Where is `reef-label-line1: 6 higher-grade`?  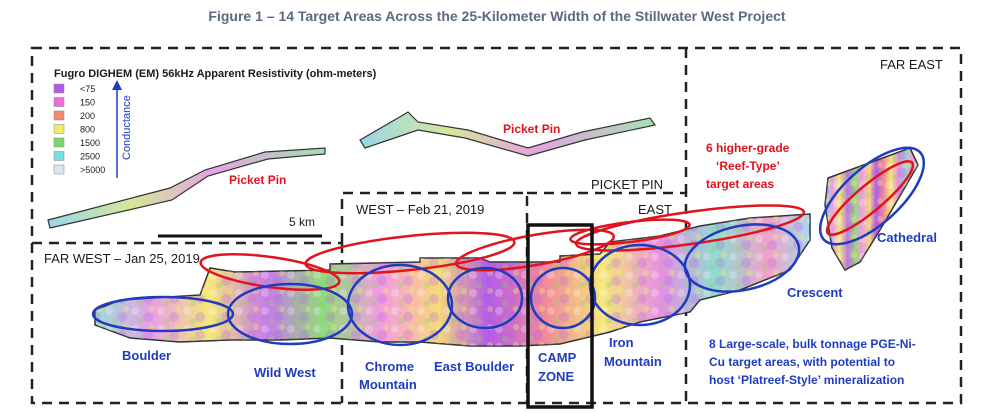
reef-label-line1: 6 higher-grade is located at coordinates (748, 148).